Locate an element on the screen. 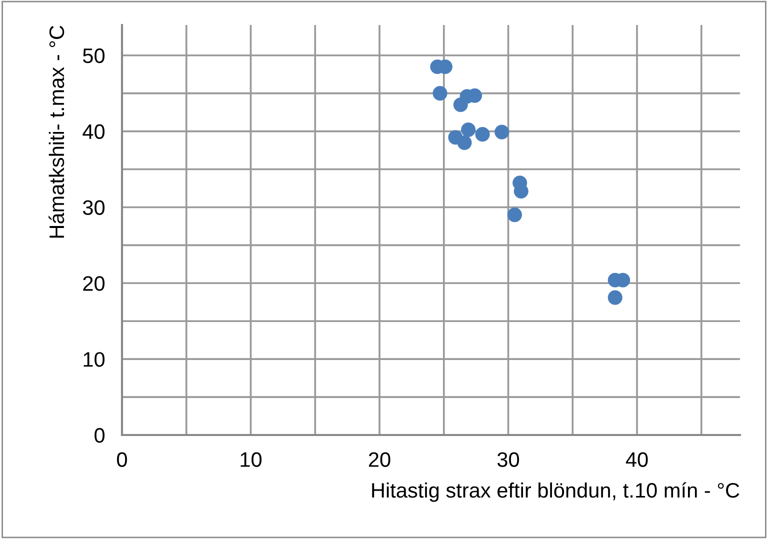  y-tick-label: 20 is located at coordinates (94, 283).